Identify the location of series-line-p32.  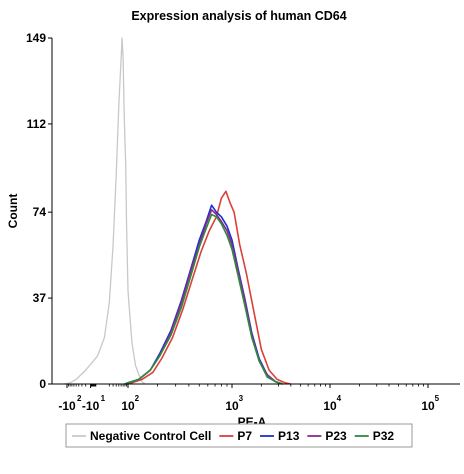
(203, 299).